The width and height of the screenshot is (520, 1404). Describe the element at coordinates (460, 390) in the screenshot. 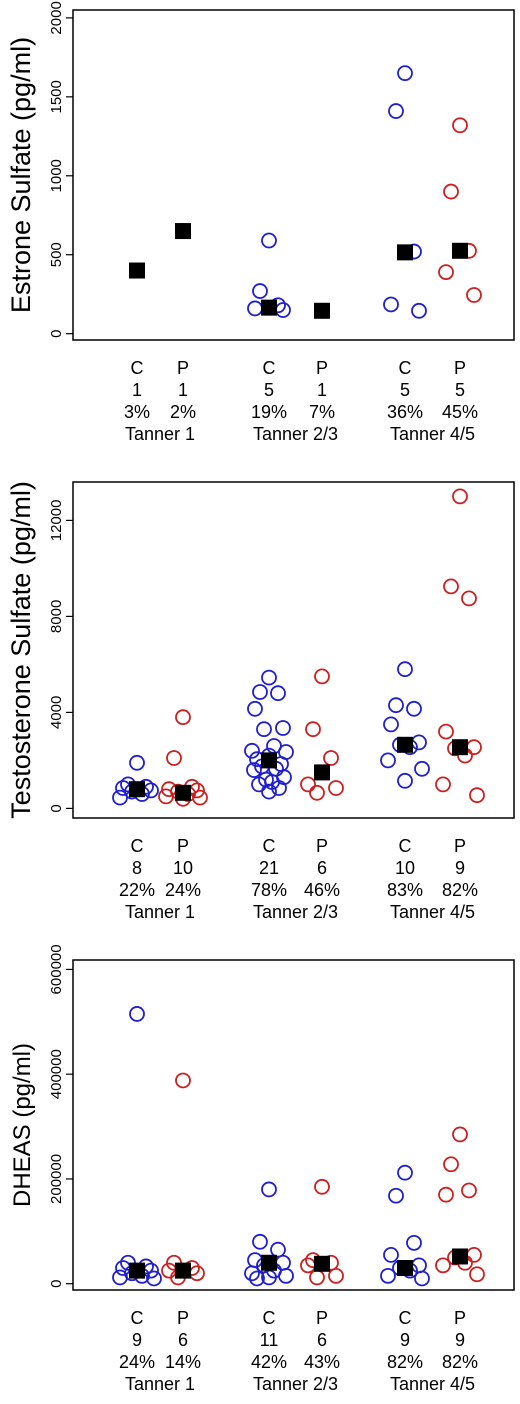

I see `group-n: 5` at that location.